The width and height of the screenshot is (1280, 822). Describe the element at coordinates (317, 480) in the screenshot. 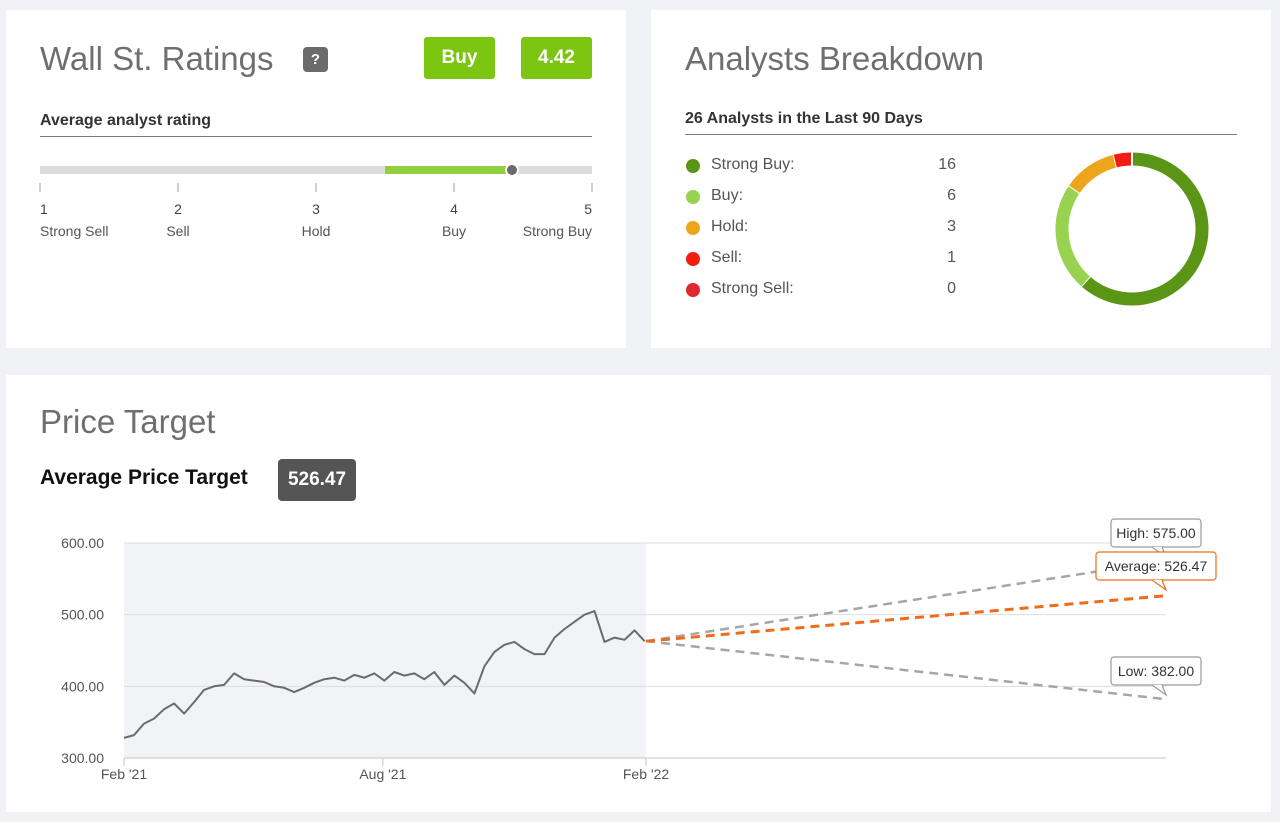

I see `average-price-target-badge: 526.47` at that location.